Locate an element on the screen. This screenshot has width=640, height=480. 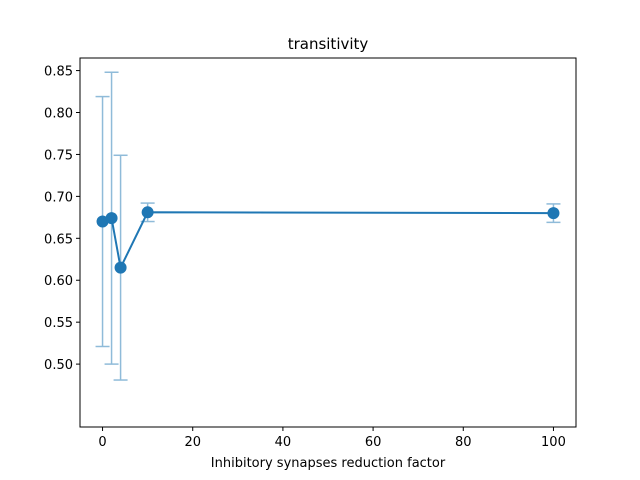
y-axis: 0.50 0.55 0.60 0.65 0.70 0.75 0.80 0.85 is located at coordinates (62, 219).